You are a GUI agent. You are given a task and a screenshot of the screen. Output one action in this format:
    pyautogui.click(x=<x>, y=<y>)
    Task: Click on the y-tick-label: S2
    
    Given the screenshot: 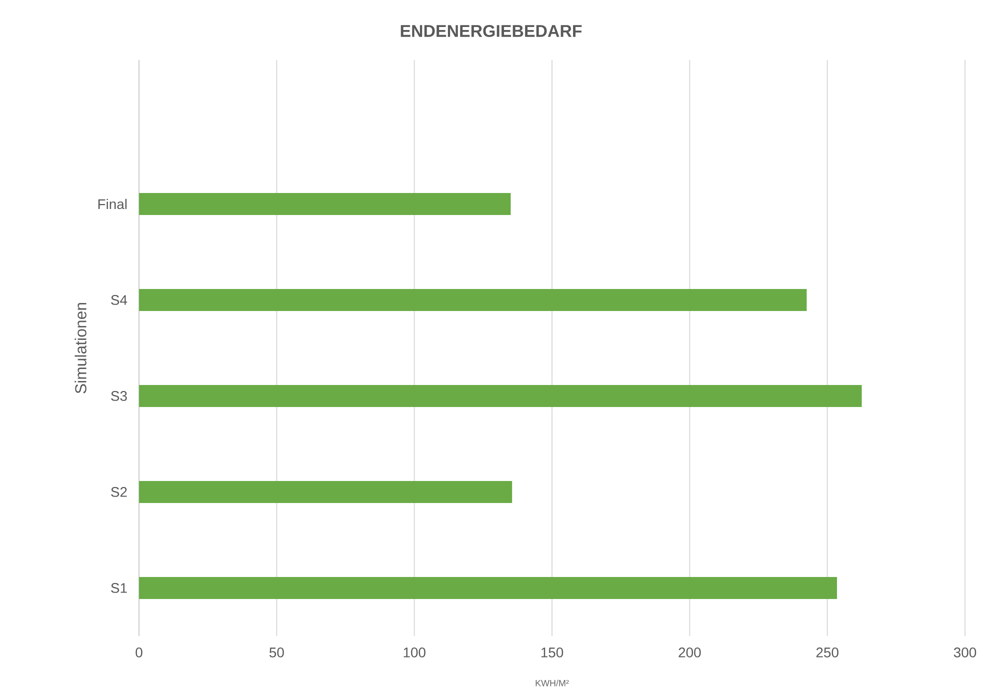 What is the action you would take?
    pyautogui.click(x=119, y=492)
    